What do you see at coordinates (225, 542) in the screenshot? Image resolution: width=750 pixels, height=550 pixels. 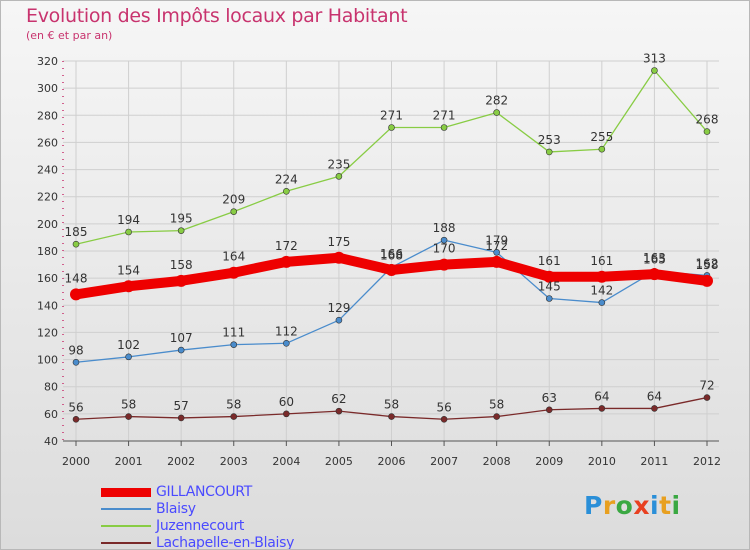 I see `legend-label: Lachapelle-en-Blaisy` at bounding box center [225, 542].